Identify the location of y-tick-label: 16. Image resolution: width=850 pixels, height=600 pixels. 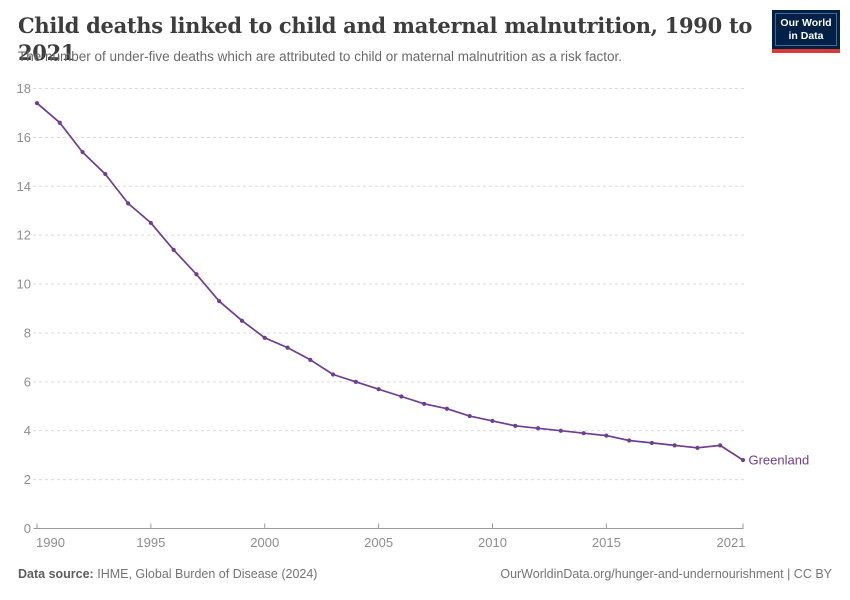
(24, 137).